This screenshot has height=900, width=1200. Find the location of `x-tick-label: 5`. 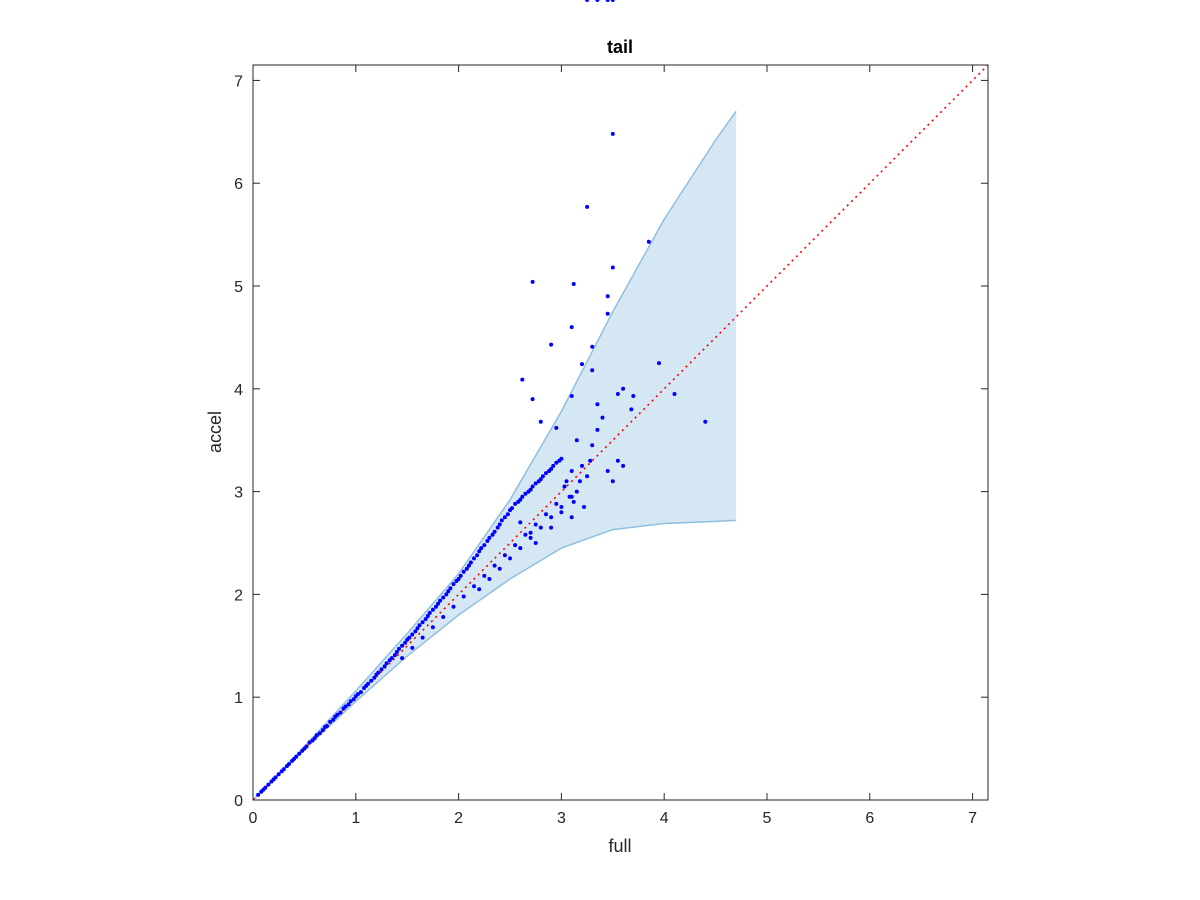

x-tick-label: 5 is located at coordinates (767, 818).